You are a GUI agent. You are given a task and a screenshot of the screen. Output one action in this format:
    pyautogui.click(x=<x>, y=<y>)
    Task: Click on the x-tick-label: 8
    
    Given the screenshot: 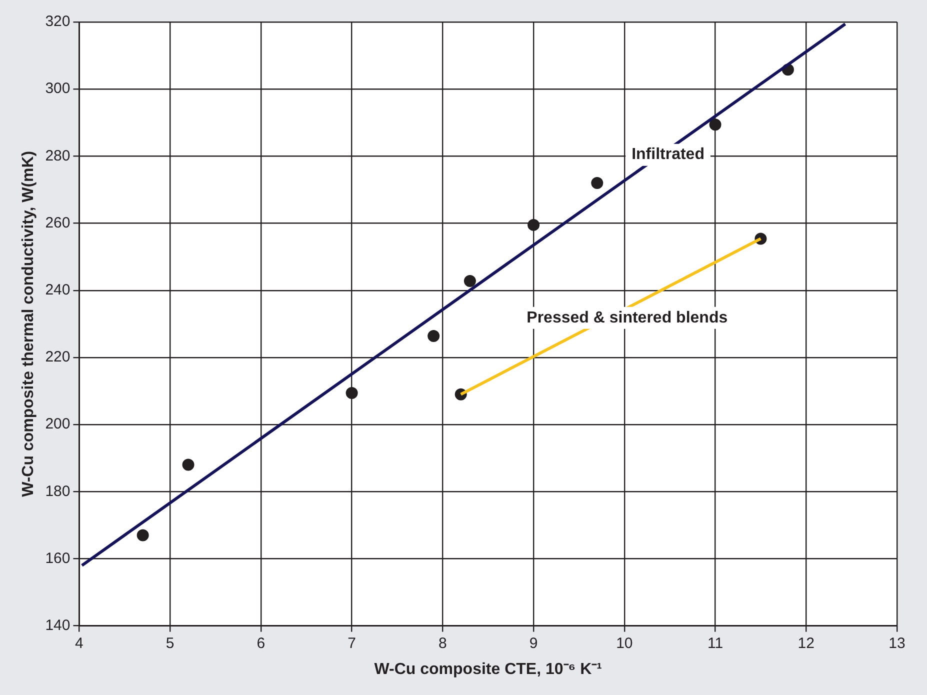 What is the action you would take?
    pyautogui.click(x=442, y=643)
    